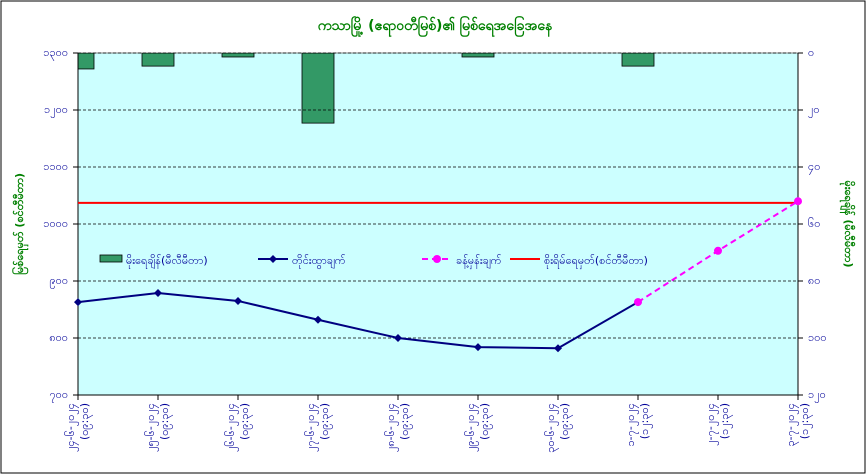  What do you see at coordinates (55, 223) in the screenshot?
I see `y-tick-label: ၁၀၀၀` at bounding box center [55, 223].